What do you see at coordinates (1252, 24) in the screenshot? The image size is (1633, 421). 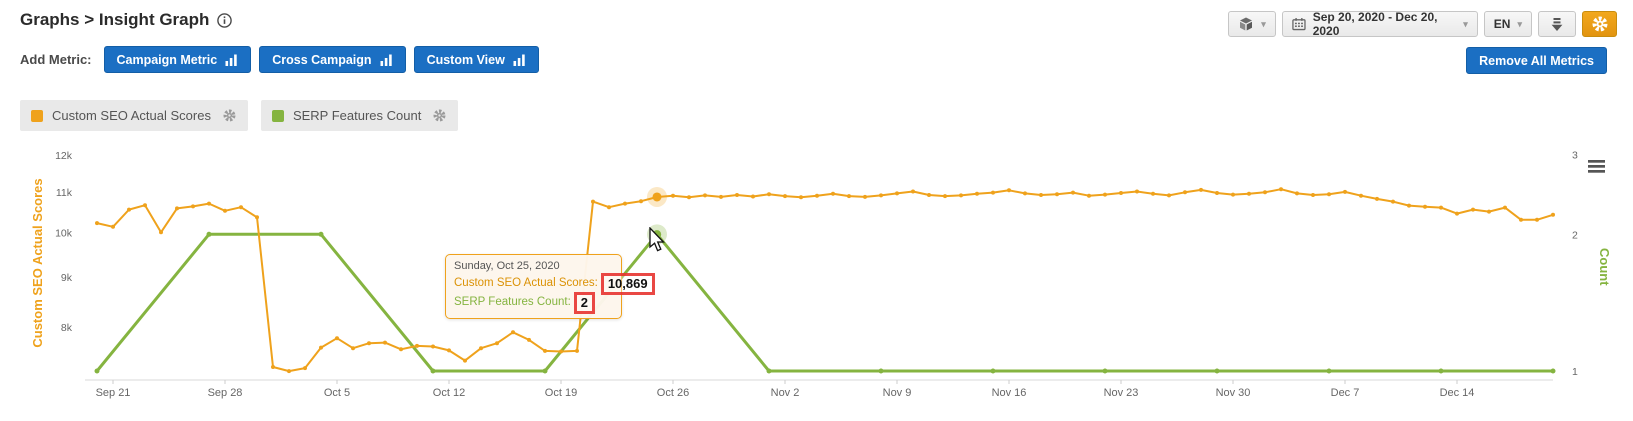 I see `package-dropdown: ▾` at bounding box center [1252, 24].